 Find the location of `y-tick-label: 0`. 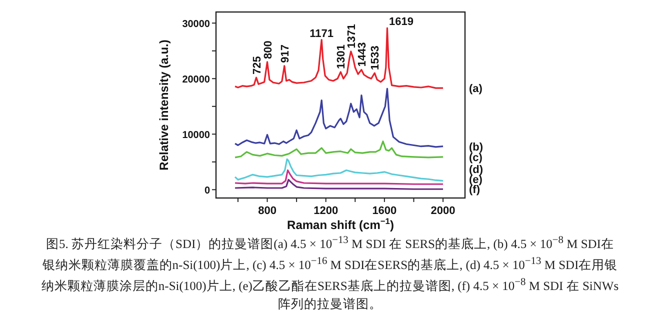

y-tick-label: 0 is located at coordinates (207, 191).